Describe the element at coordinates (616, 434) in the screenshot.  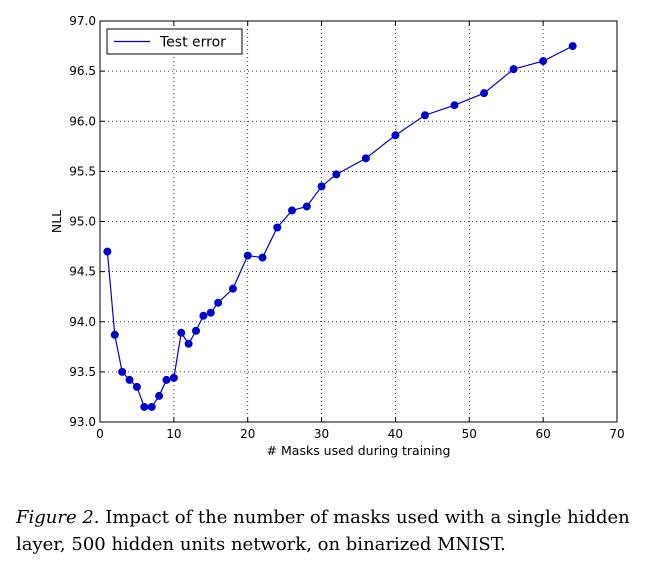
I see `x-tick-label: 70` at that location.